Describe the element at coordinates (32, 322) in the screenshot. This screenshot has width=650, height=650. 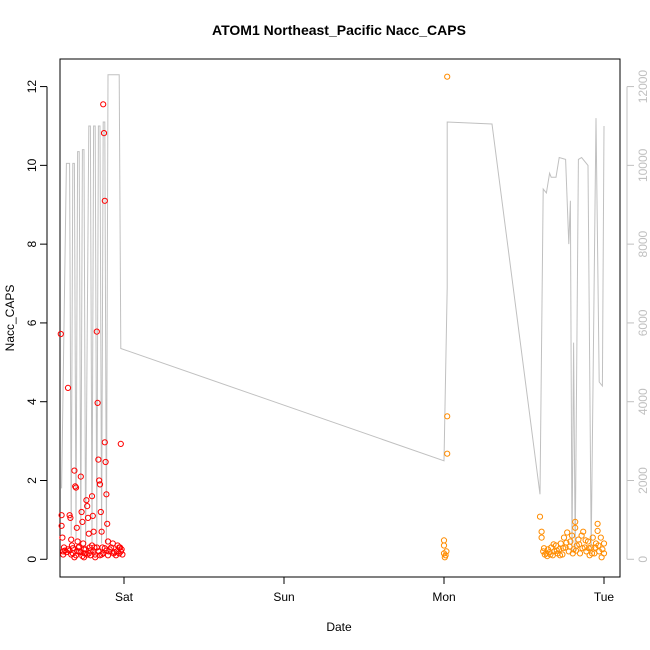
I see `y-tick-label: 6` at that location.